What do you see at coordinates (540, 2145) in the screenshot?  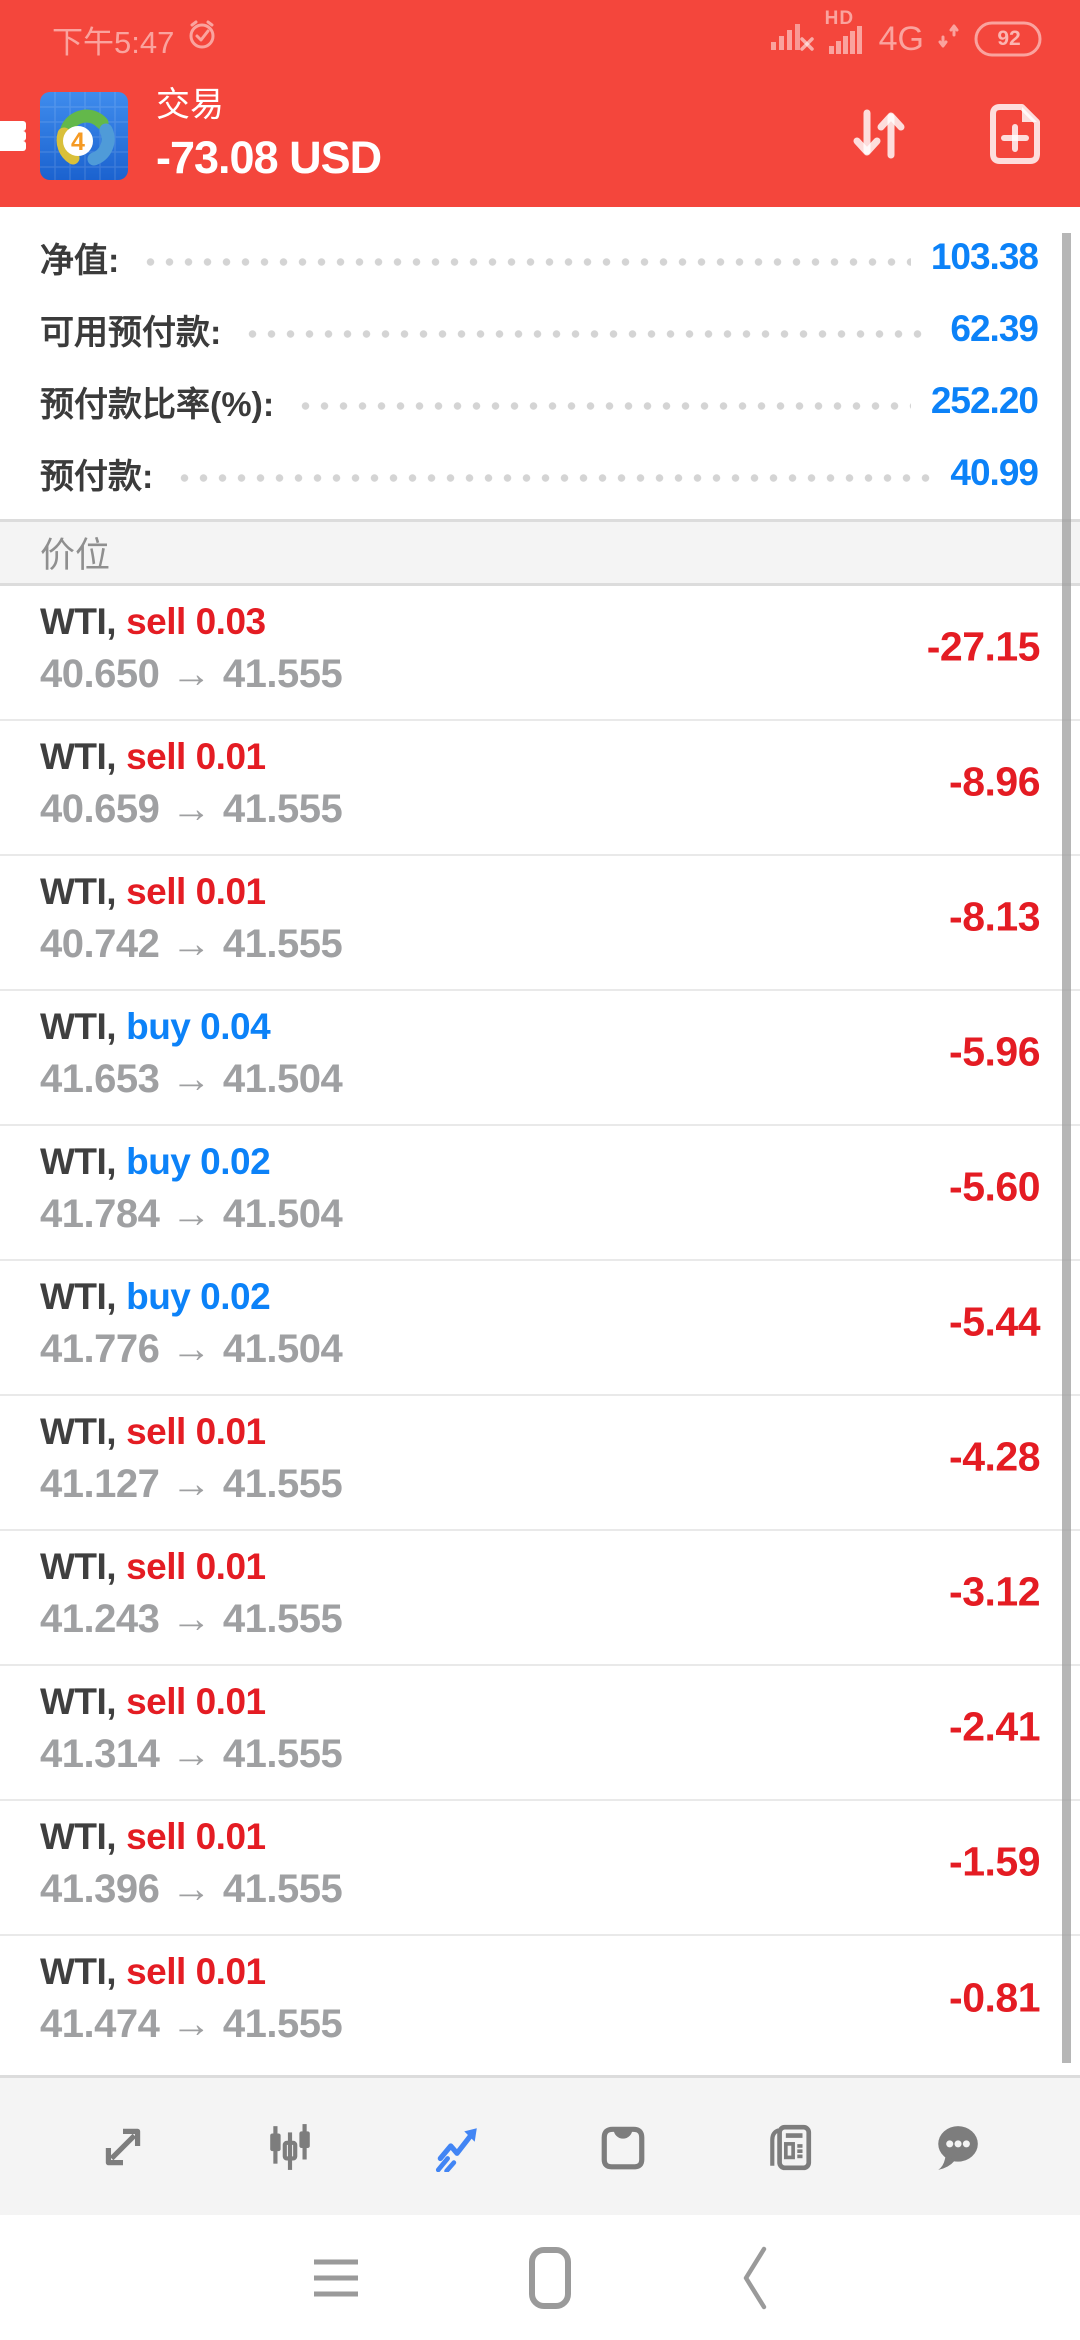 I see `bottom-toolbar` at bounding box center [540, 2145].